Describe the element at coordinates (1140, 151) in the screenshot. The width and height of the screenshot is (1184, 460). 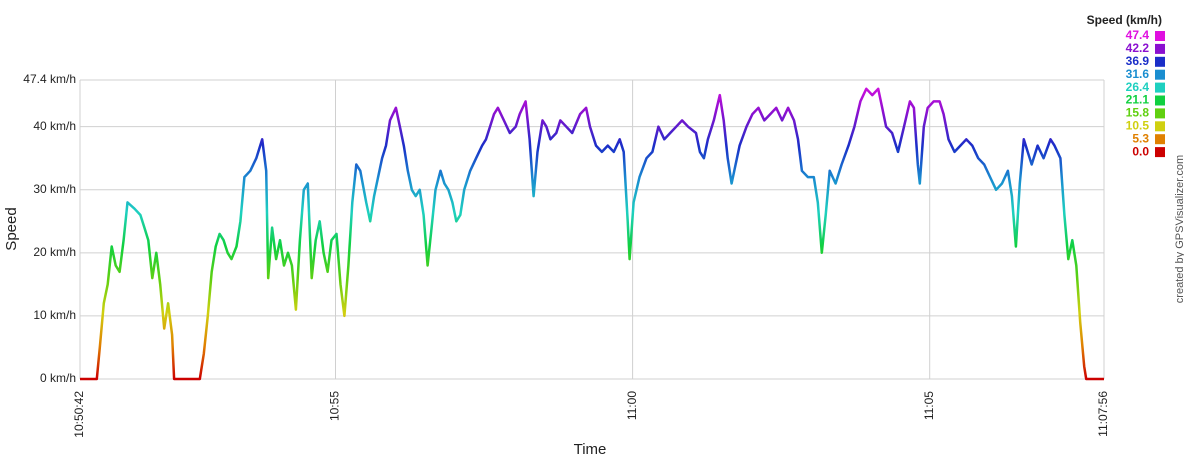
I see `legend-label: 0.0` at that location.